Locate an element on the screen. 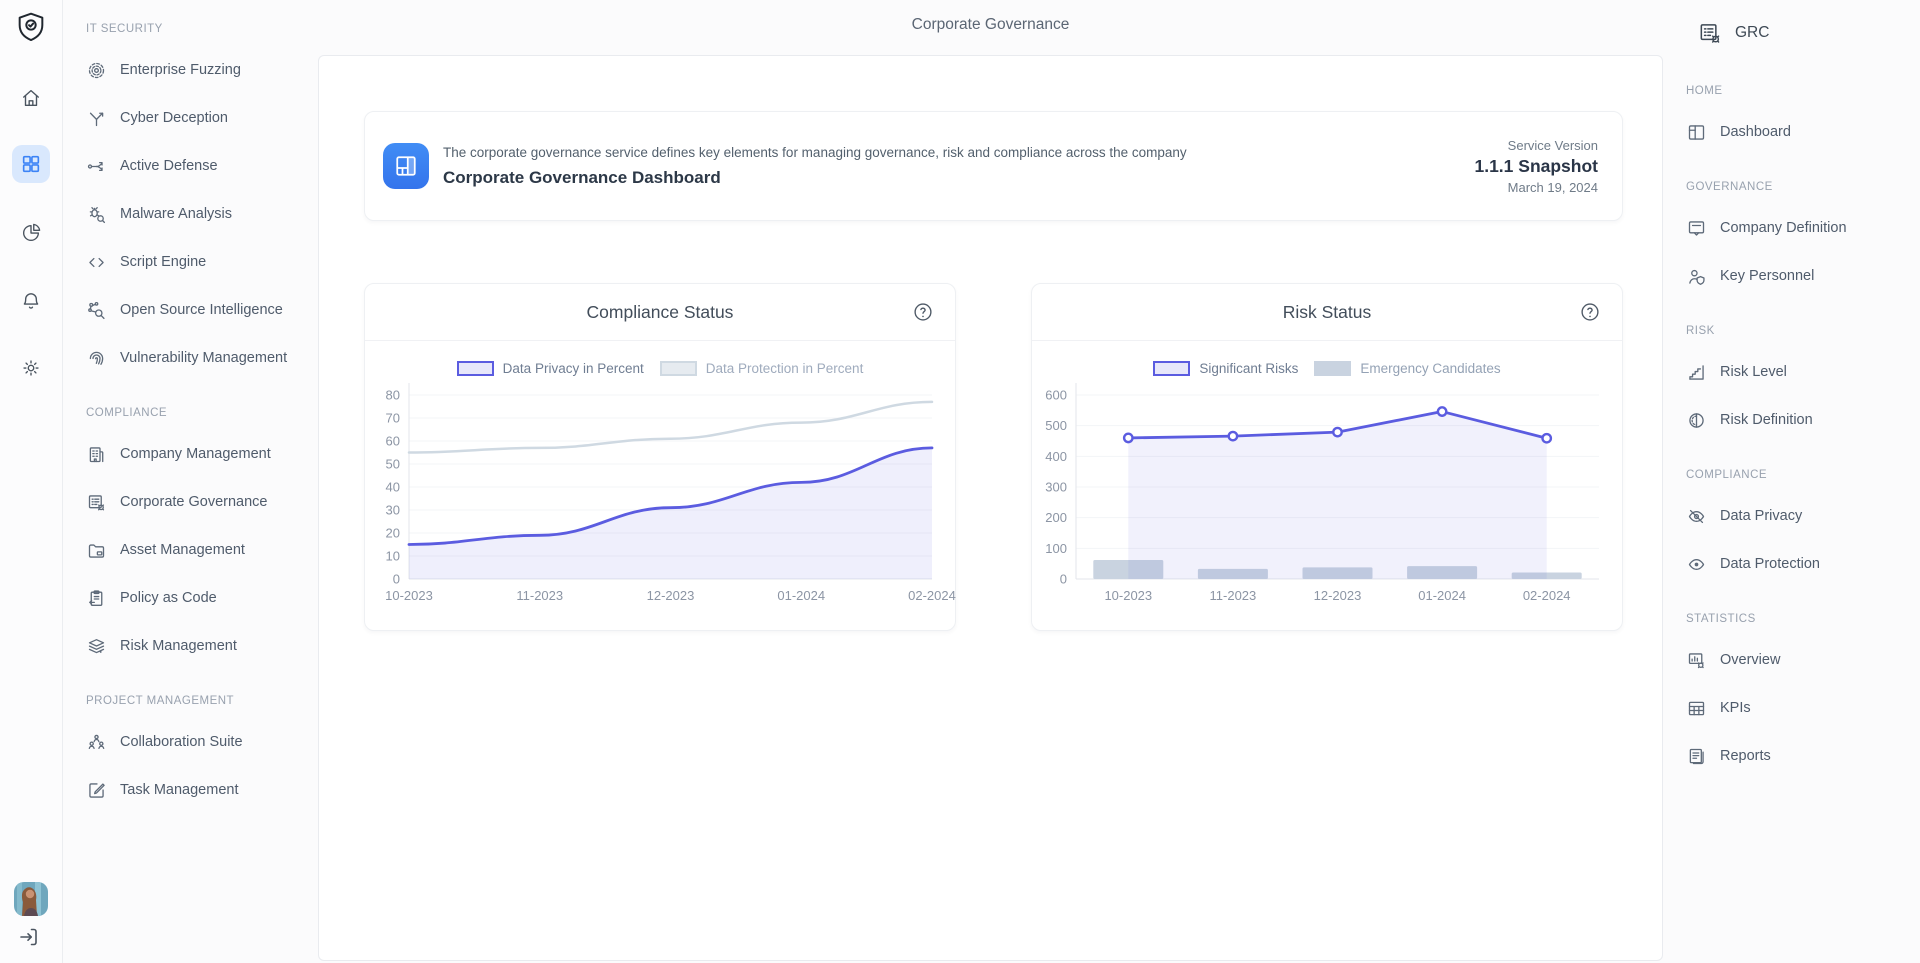  nav-item-corporate-governance: Corporate Governance is located at coordinates (202, 502).